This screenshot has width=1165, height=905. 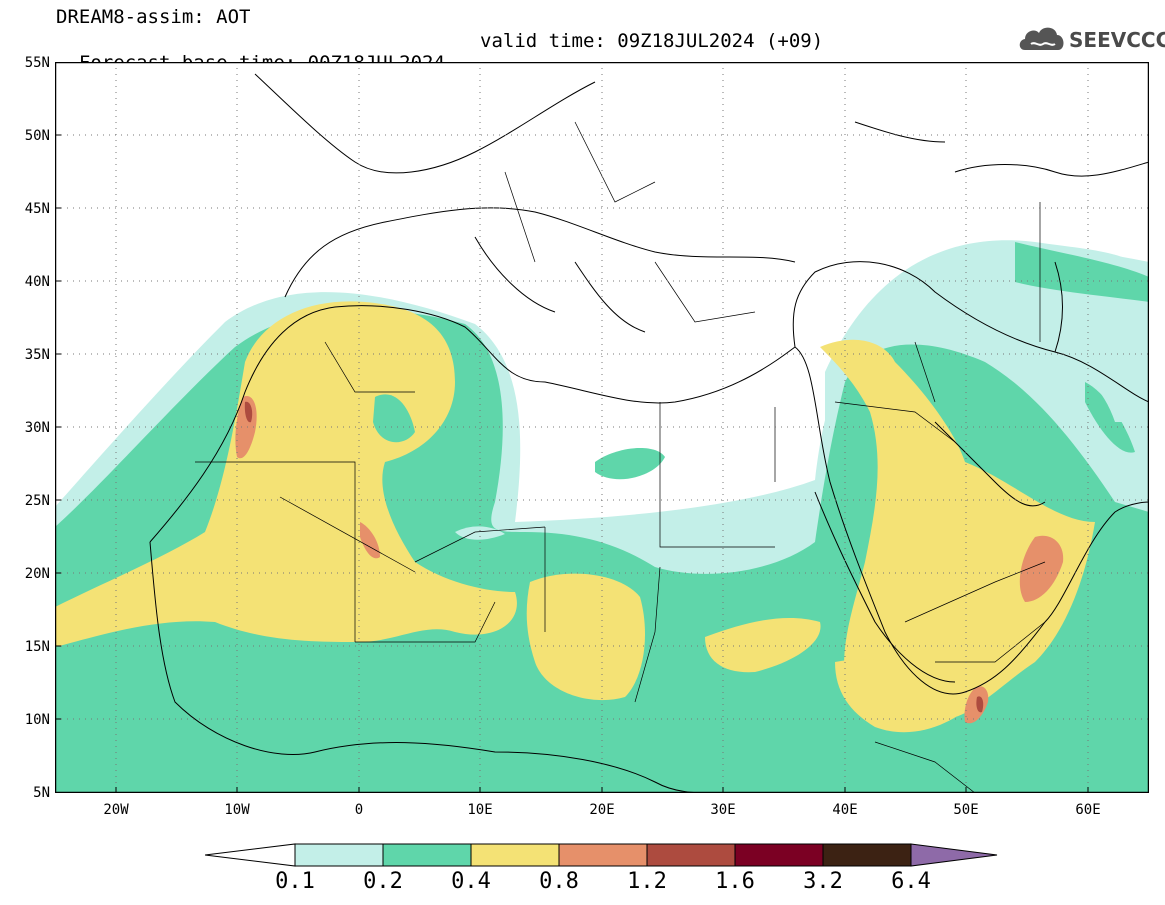 I want to click on lat-label: 45N, so click(x=37, y=209).